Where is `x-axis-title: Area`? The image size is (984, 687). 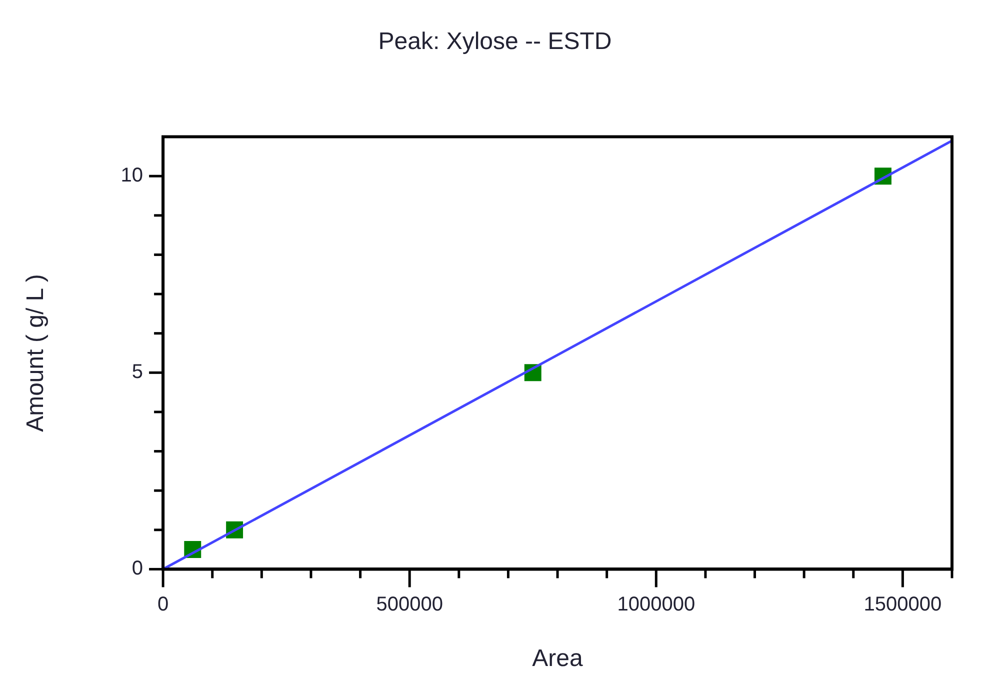
x-axis-title: Area is located at coordinates (558, 658).